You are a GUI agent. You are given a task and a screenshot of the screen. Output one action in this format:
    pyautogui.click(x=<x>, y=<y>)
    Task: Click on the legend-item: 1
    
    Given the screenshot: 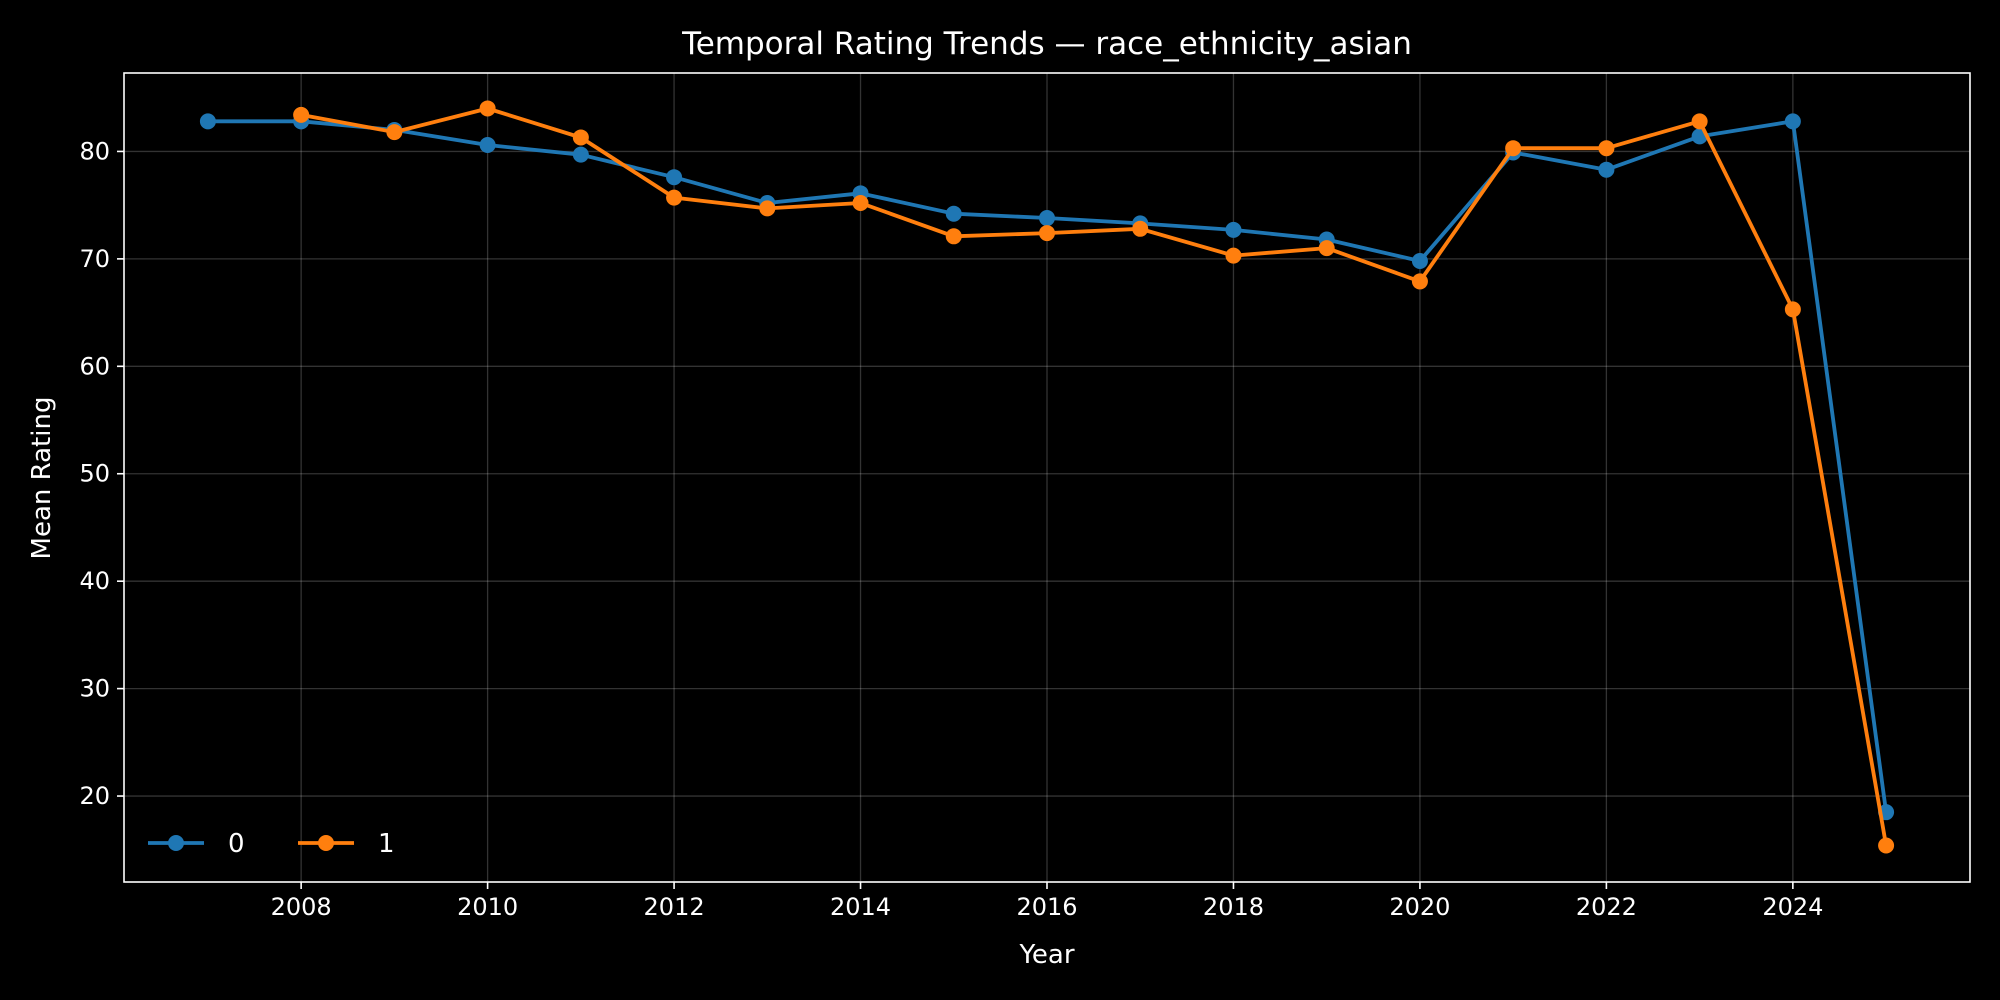 What is the action you would take?
    pyautogui.click(x=346, y=844)
    